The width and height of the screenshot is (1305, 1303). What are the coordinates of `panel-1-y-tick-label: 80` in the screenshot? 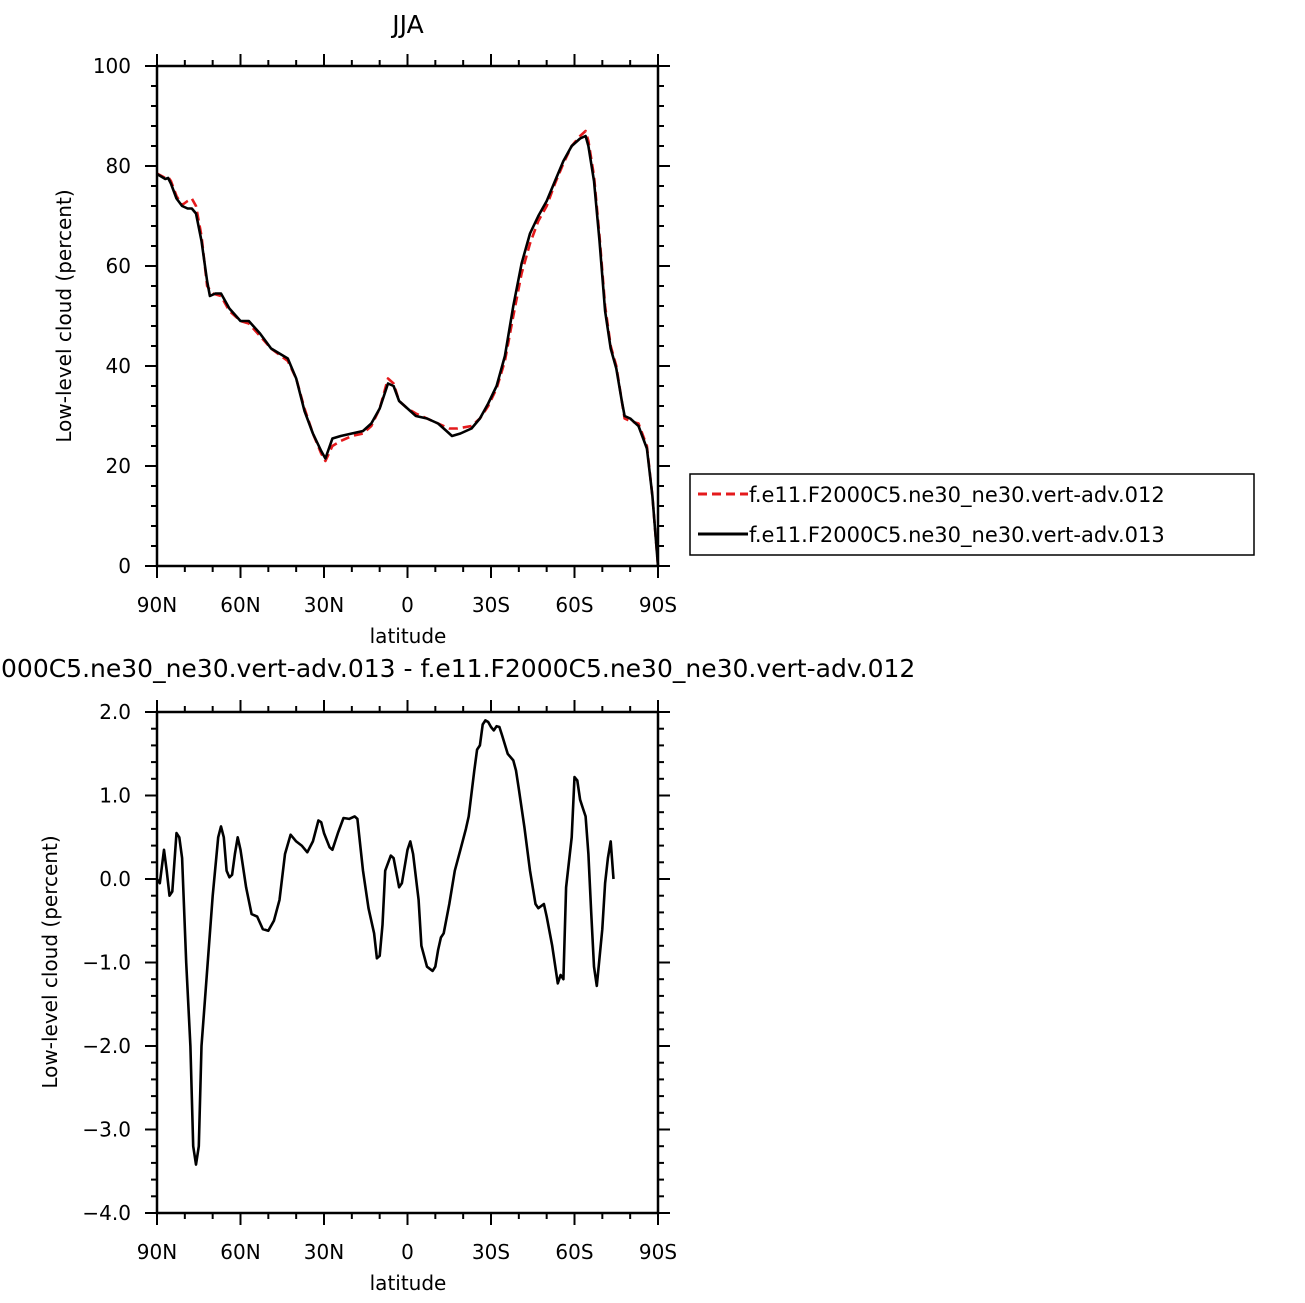 It's located at (118, 166).